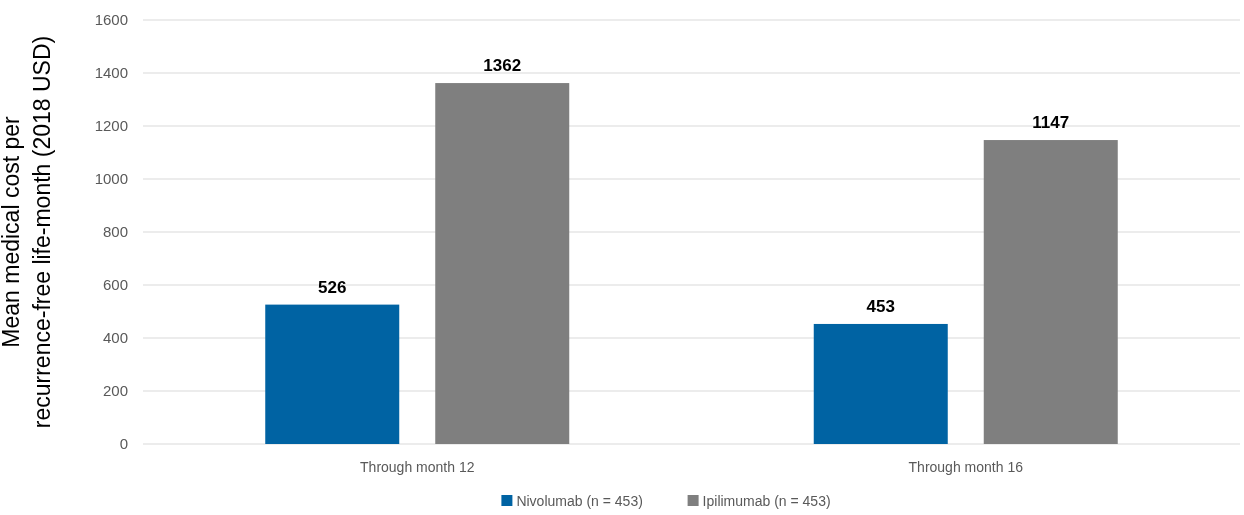  What do you see at coordinates (966, 467) in the screenshot?
I see `x-tick-label: Through month 16` at bounding box center [966, 467].